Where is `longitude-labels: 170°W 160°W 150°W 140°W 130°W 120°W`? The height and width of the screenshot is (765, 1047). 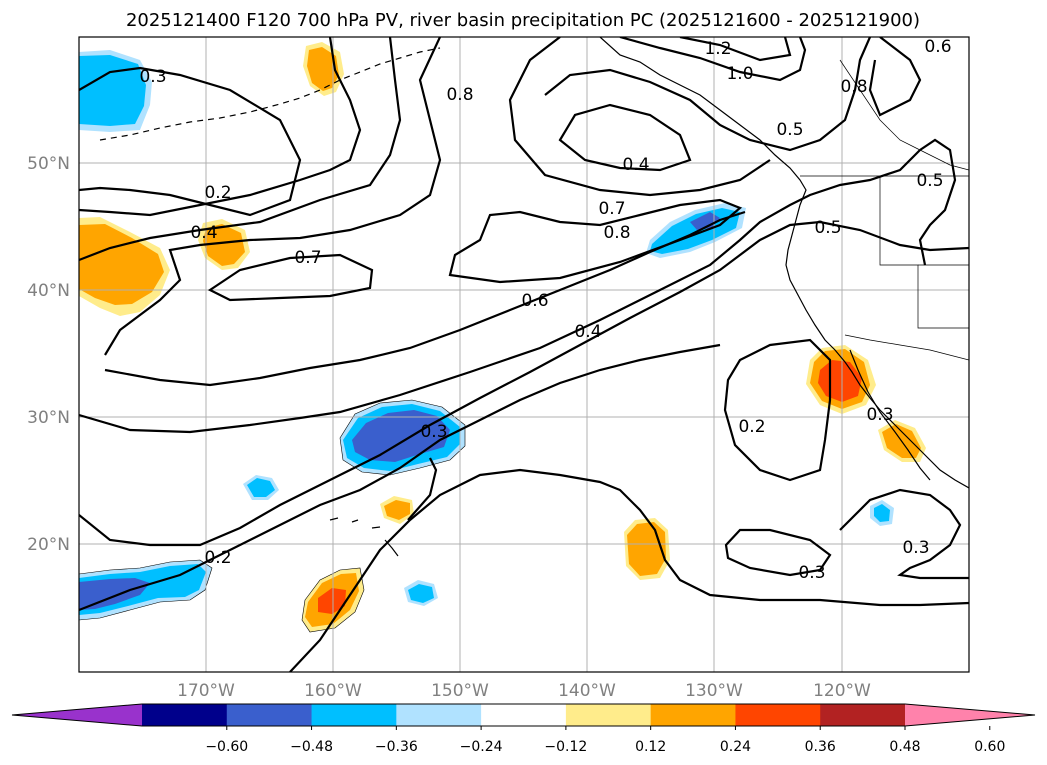
longitude-labels: 170°W 160°W 150°W 140°W 130°W 120°W is located at coordinates (524, 691).